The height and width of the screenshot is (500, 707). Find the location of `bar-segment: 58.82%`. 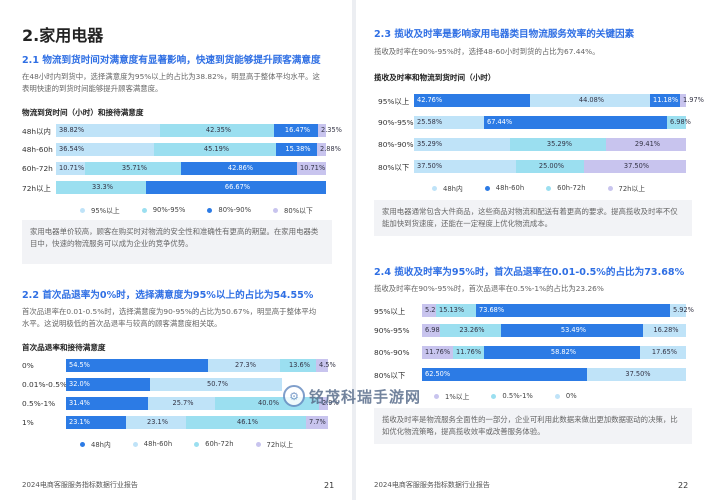

bar-segment: 58.82% is located at coordinates (562, 352).